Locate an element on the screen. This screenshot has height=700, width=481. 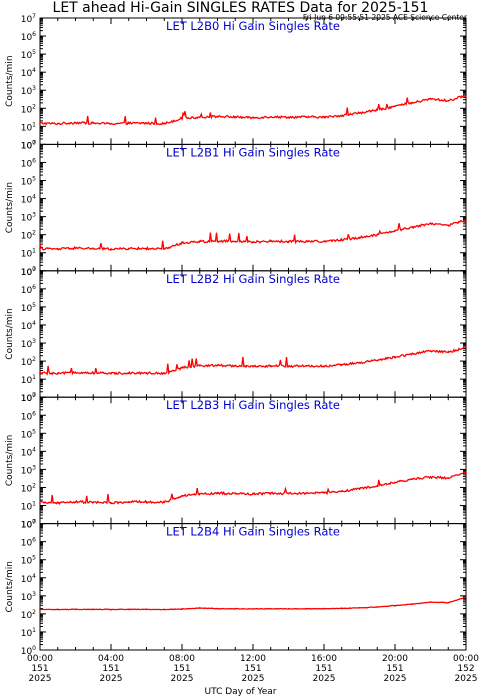
panel-title: LET L2B1 Hi Gain Singles Rate is located at coordinates (253, 152).